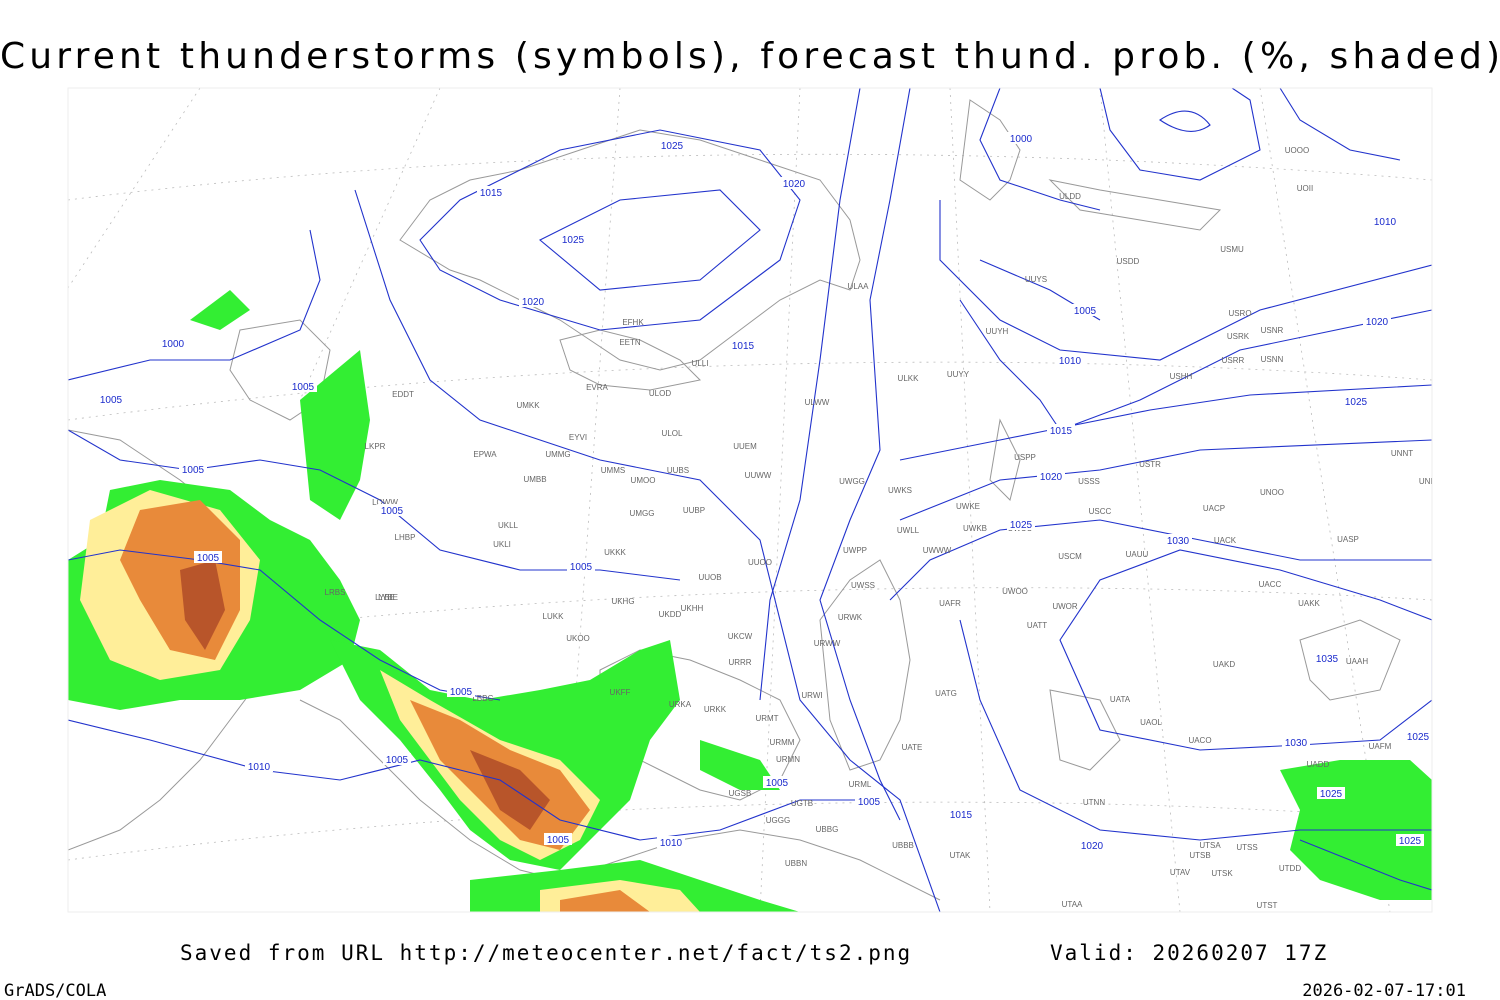 The image size is (1500, 1000). What do you see at coordinates (968, 506) in the screenshot?
I see `station-code: UWKE` at bounding box center [968, 506].